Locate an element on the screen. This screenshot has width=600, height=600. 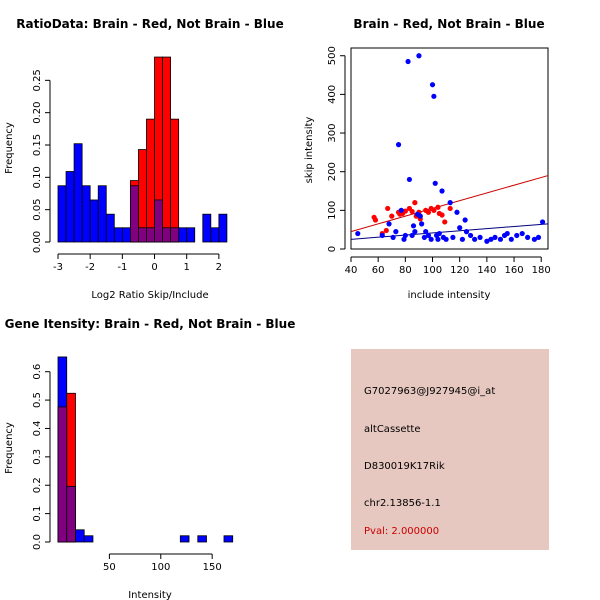
ratio-x-tick-label: -2 is located at coordinates (90, 267).